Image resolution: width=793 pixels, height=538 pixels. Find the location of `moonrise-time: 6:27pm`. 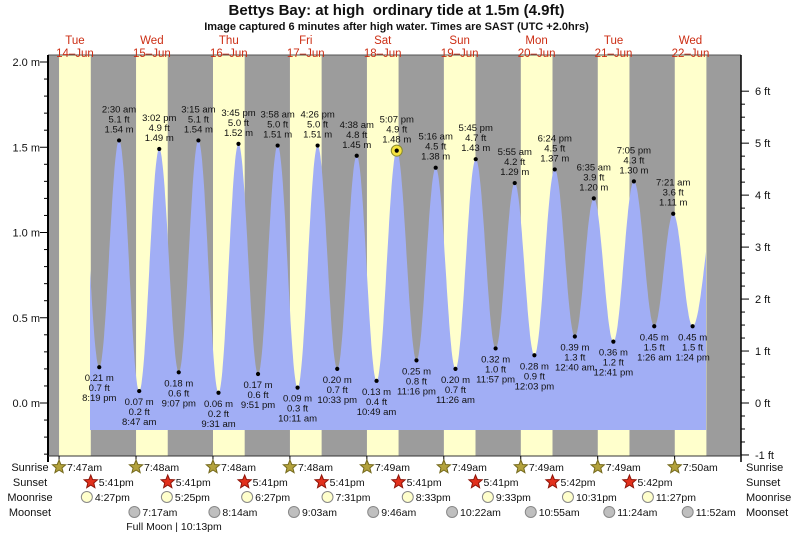

moonrise-time: 6:27pm is located at coordinates (272, 498).